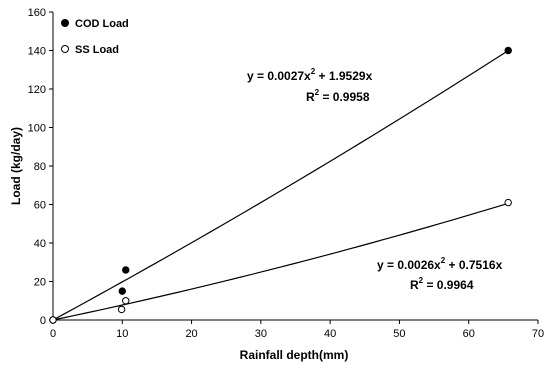  Describe the element at coordinates (95, 37) in the screenshot. I see `legend: COD Load SS Load` at that location.